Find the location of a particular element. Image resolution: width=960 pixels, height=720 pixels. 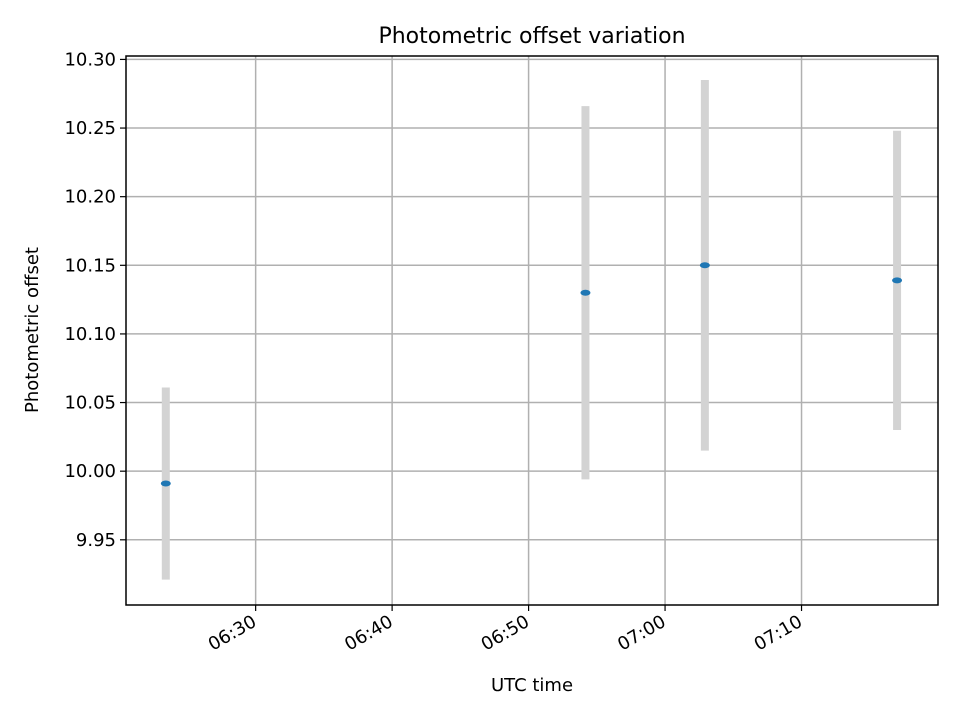

x-axis-label: UTC time is located at coordinates (532, 685).